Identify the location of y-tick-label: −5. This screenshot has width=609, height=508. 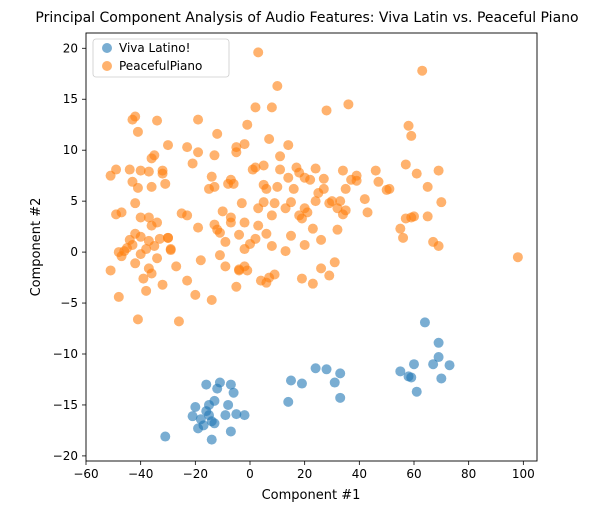
(69, 303).